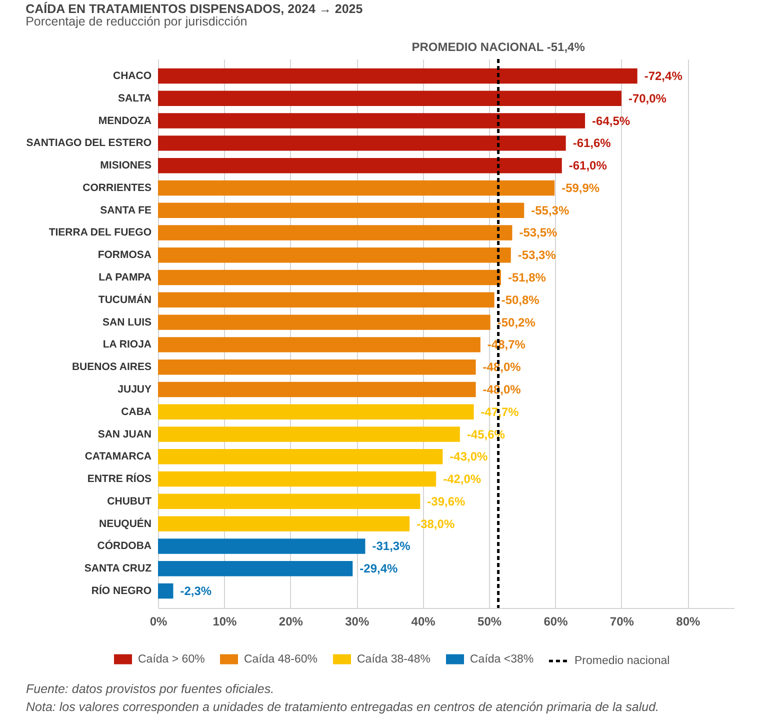 The width and height of the screenshot is (765, 724). I want to click on x-tick-label: 70%, so click(622, 621).